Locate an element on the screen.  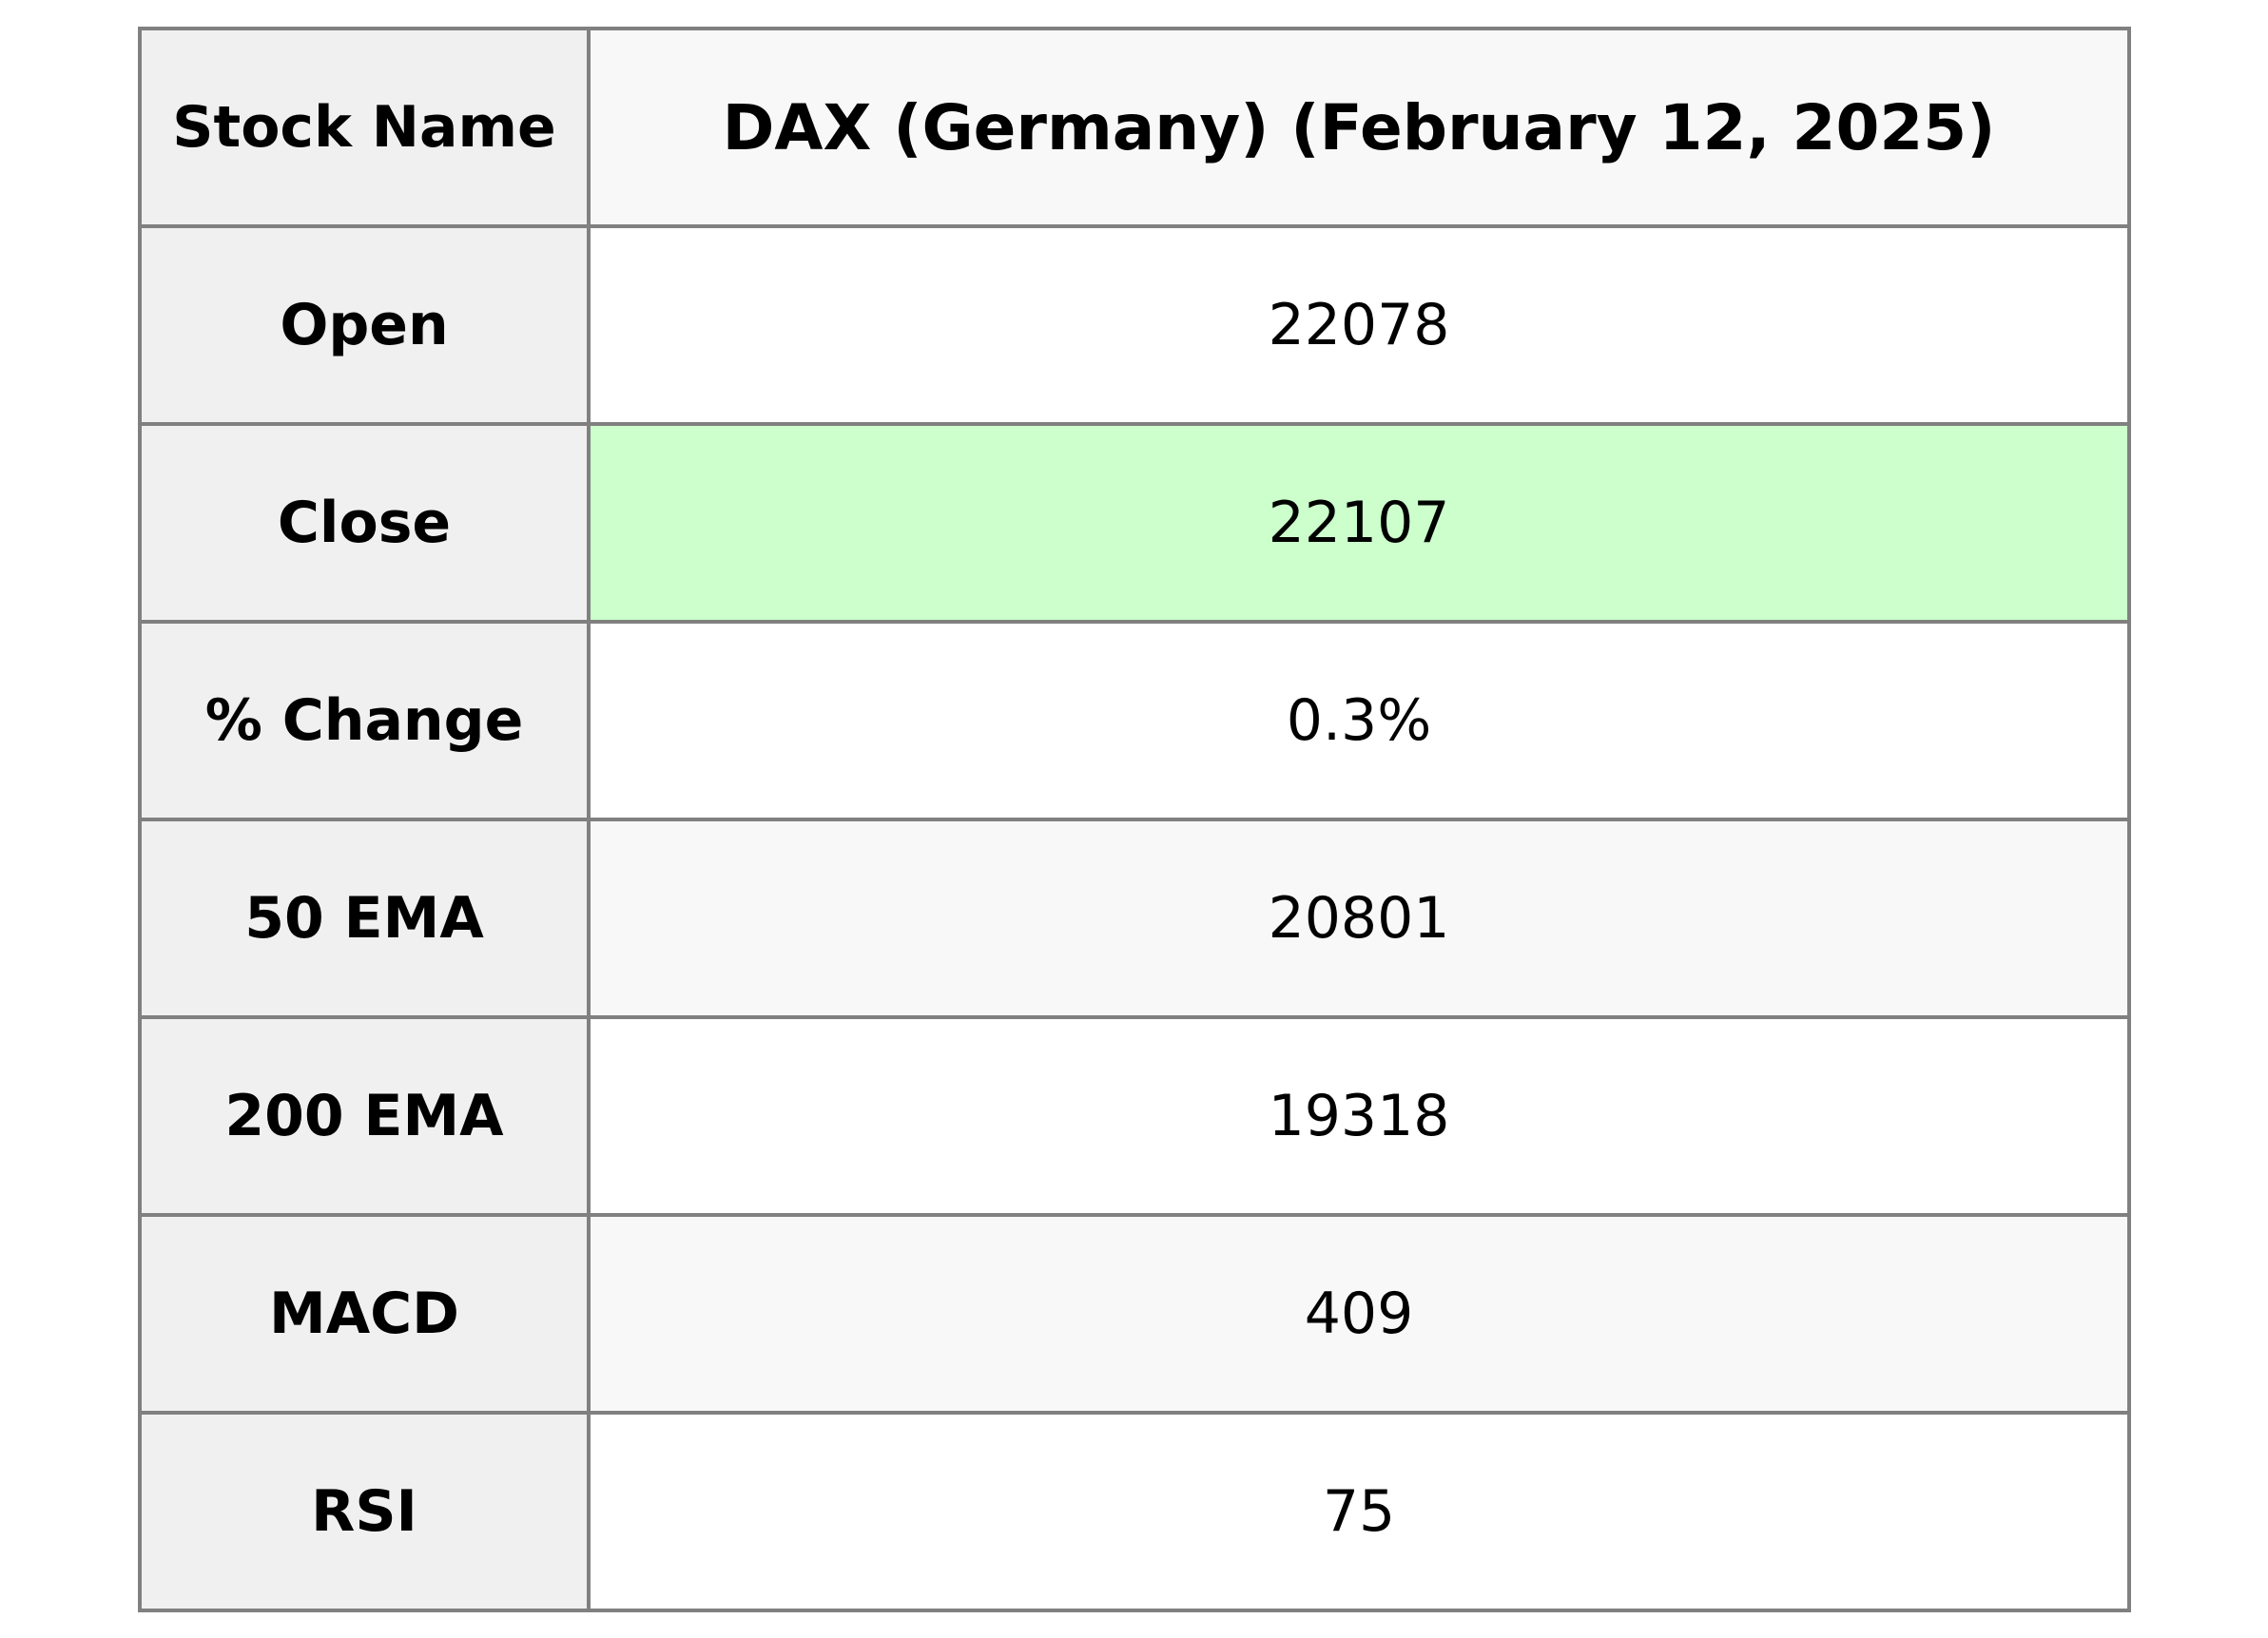
ema-200-value: 19318 is located at coordinates (1359, 1116).